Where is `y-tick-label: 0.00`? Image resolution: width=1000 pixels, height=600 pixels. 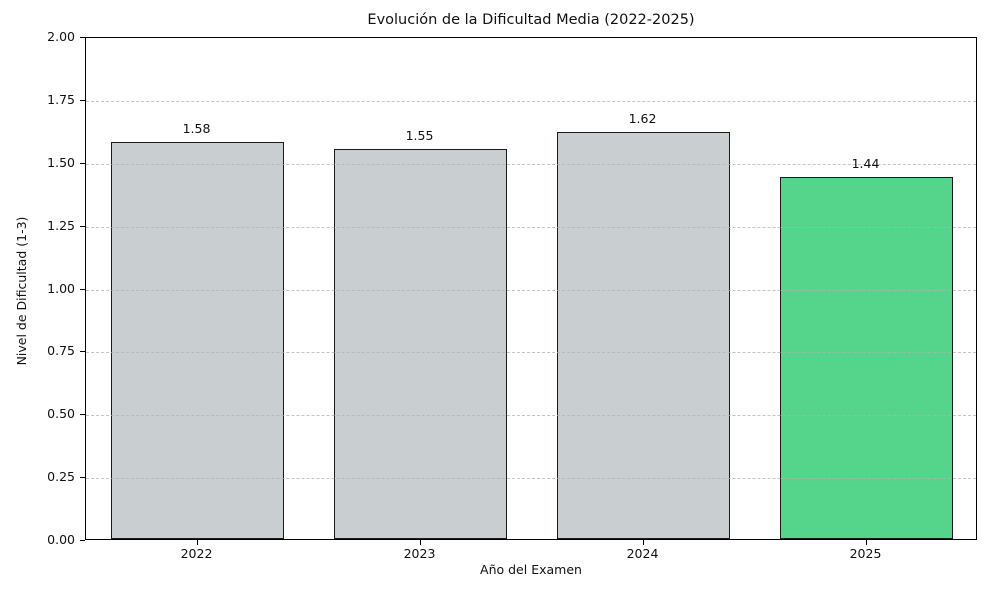
y-tick-label: 0.00 is located at coordinates (61, 539).